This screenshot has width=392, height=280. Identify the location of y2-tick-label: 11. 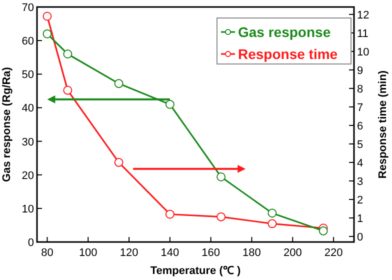
(362, 34).